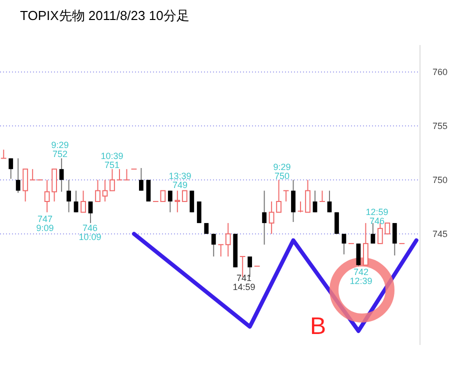  I want to click on annotation: 9:29 750, so click(282, 171).